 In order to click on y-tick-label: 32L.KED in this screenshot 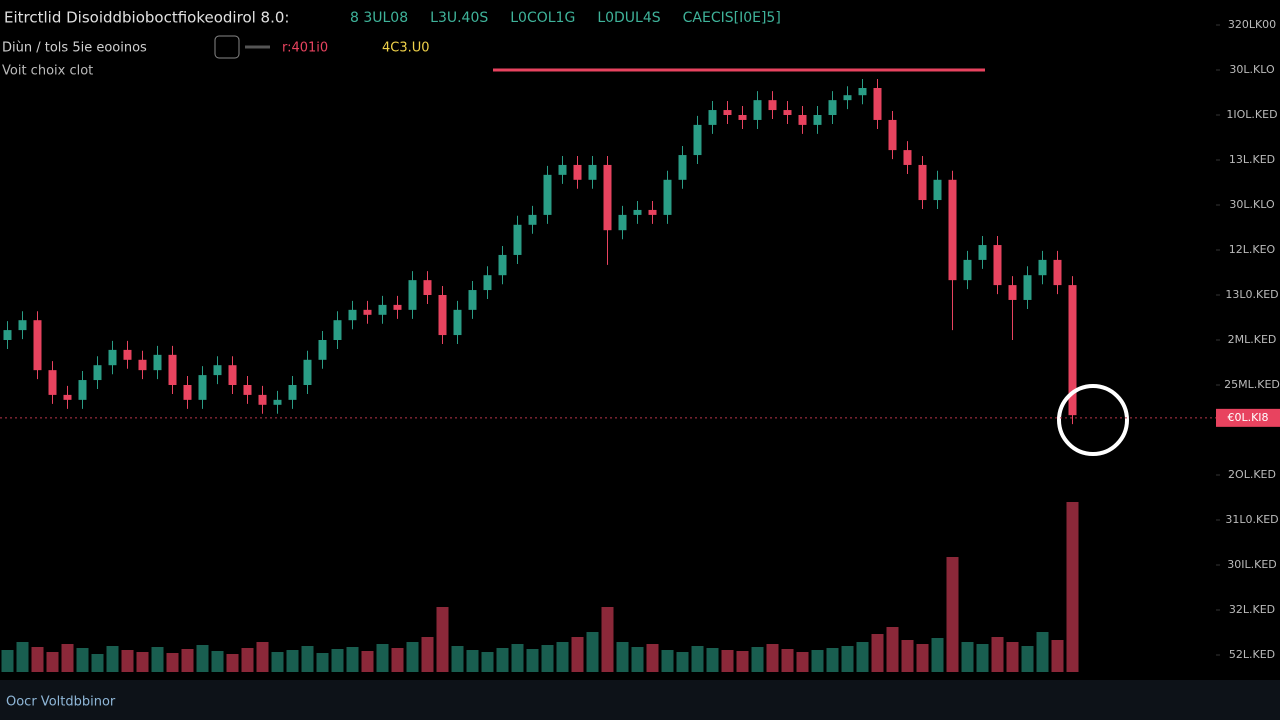, I will do `click(1252, 609)`.